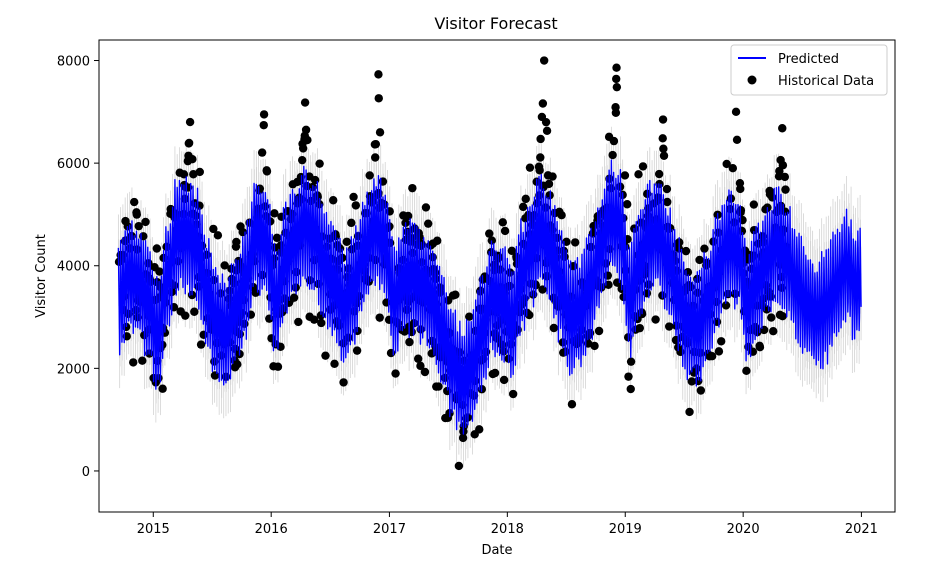 Image resolution: width=934 pixels, height=564 pixels. I want to click on y-tick-label: 2000, so click(73, 369).